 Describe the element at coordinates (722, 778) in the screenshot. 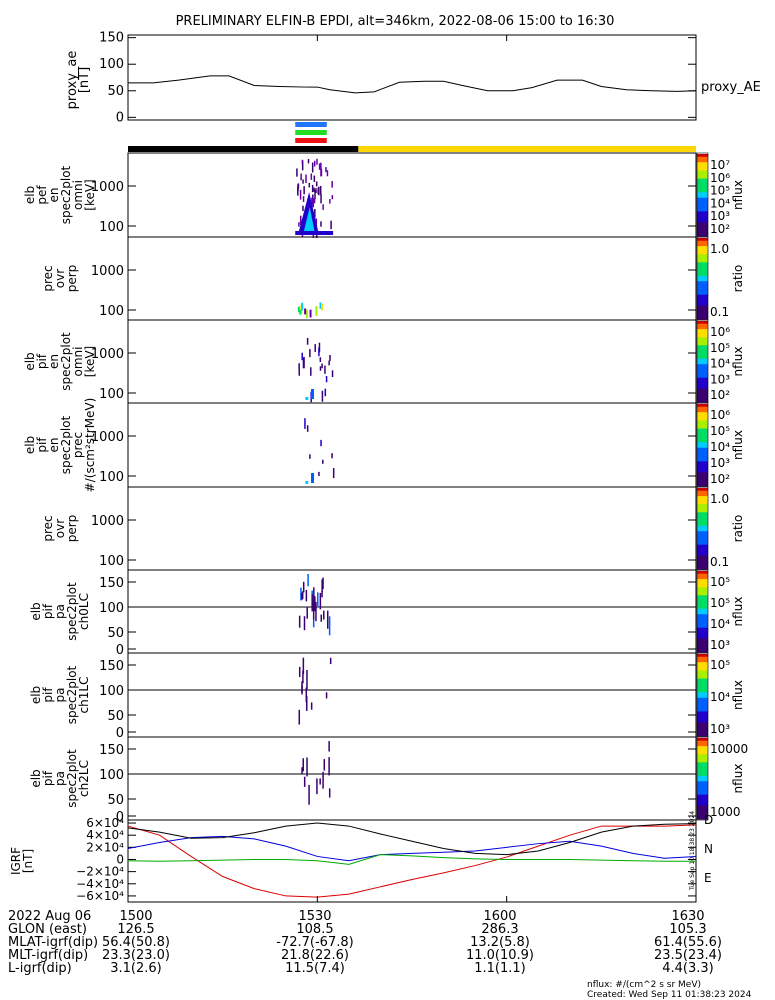

I see `panel-colorbar: 10000 1000 nflux` at that location.